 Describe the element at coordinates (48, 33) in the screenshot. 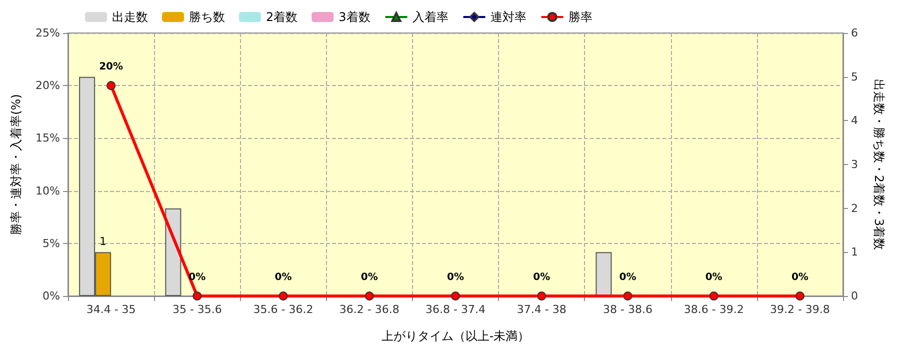

I see `y-tick-label: 25%` at that location.